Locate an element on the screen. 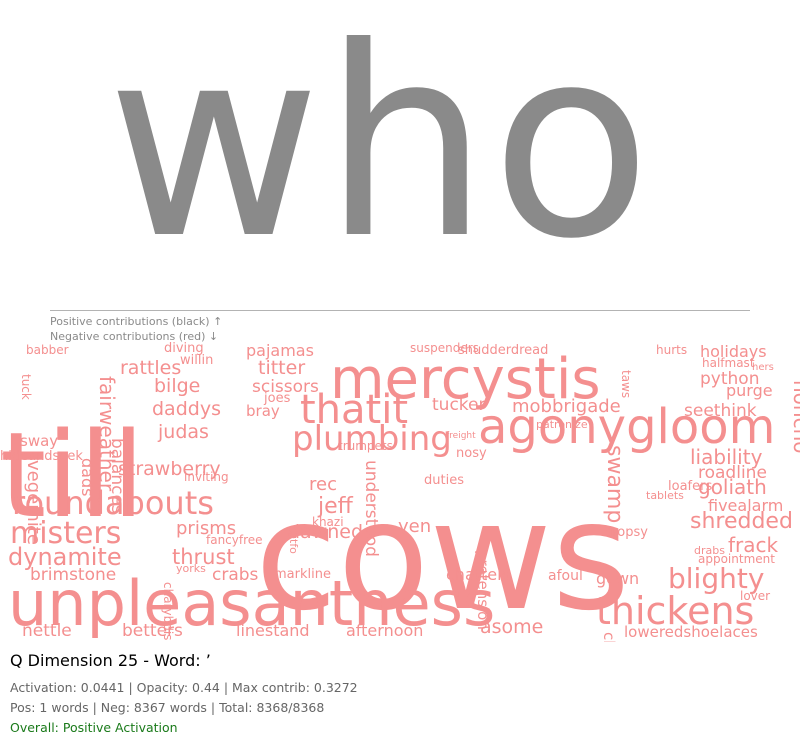 Image resolution: width=800 pixels, height=740 pixels. cloud-word: khazi is located at coordinates (328, 522).